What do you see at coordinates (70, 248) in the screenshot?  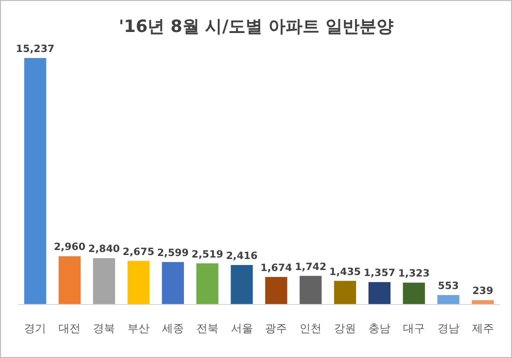 I see `data-label: 2,960` at bounding box center [70, 248].